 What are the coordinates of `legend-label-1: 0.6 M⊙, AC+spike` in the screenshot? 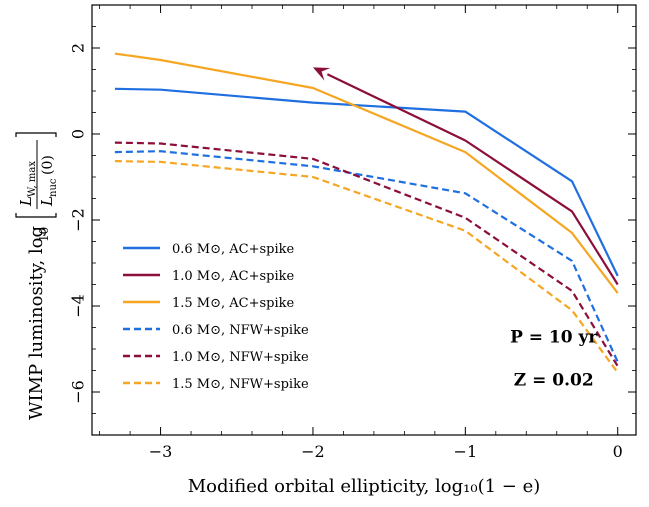 It's located at (233, 249).